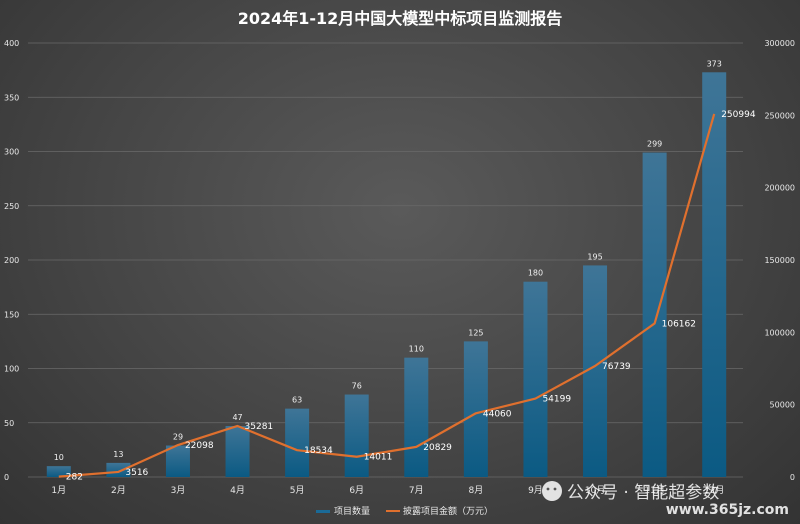 Image resolution: width=800 pixels, height=524 pixels. What do you see at coordinates (59, 457) in the screenshot?
I see `bar-data-label: 10` at bounding box center [59, 457].